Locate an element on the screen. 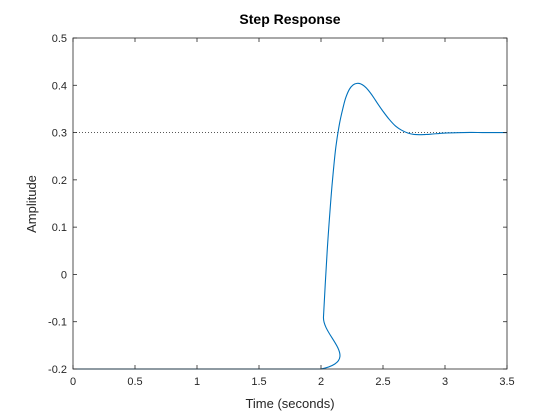 Image resolution: width=560 pixels, height=420 pixels. x-tick-label: 0.5 is located at coordinates (134, 382).